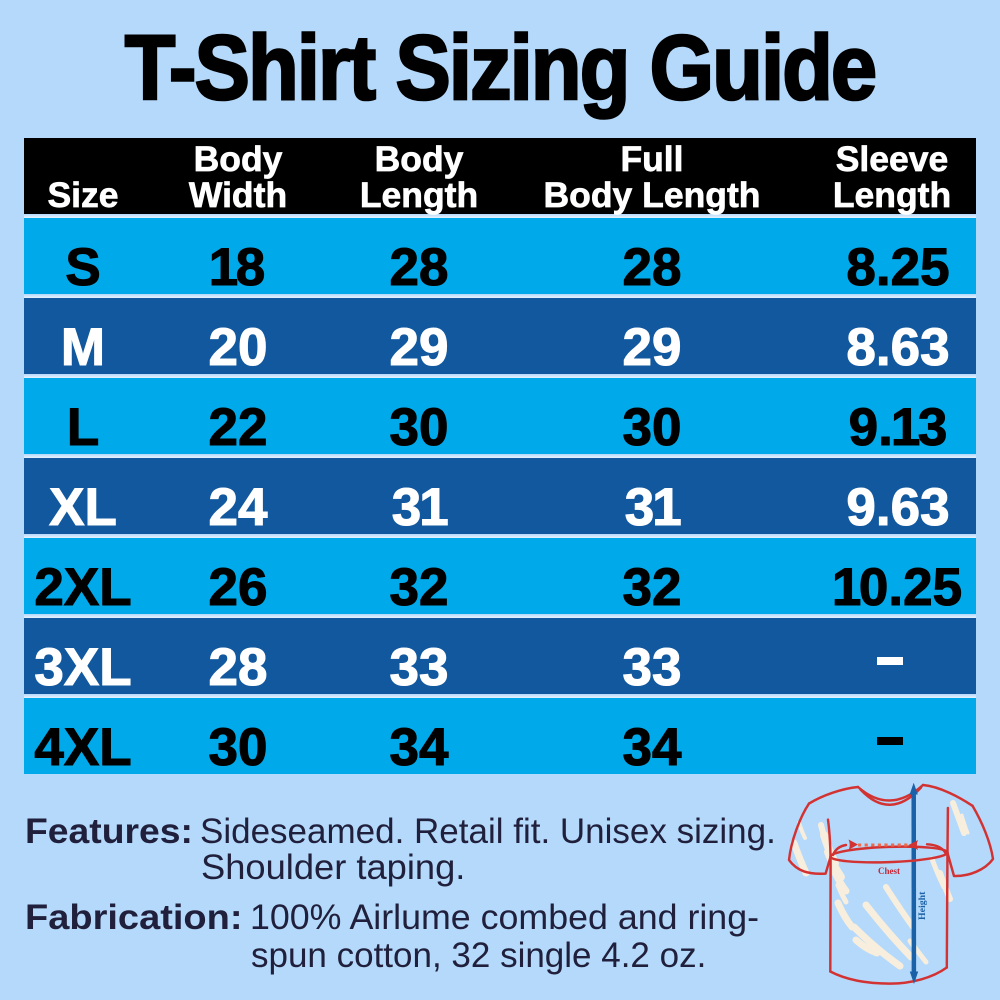 This screenshot has width=1000, height=1000. What do you see at coordinates (889, 871) in the screenshot?
I see `svg-text: Chest` at bounding box center [889, 871].